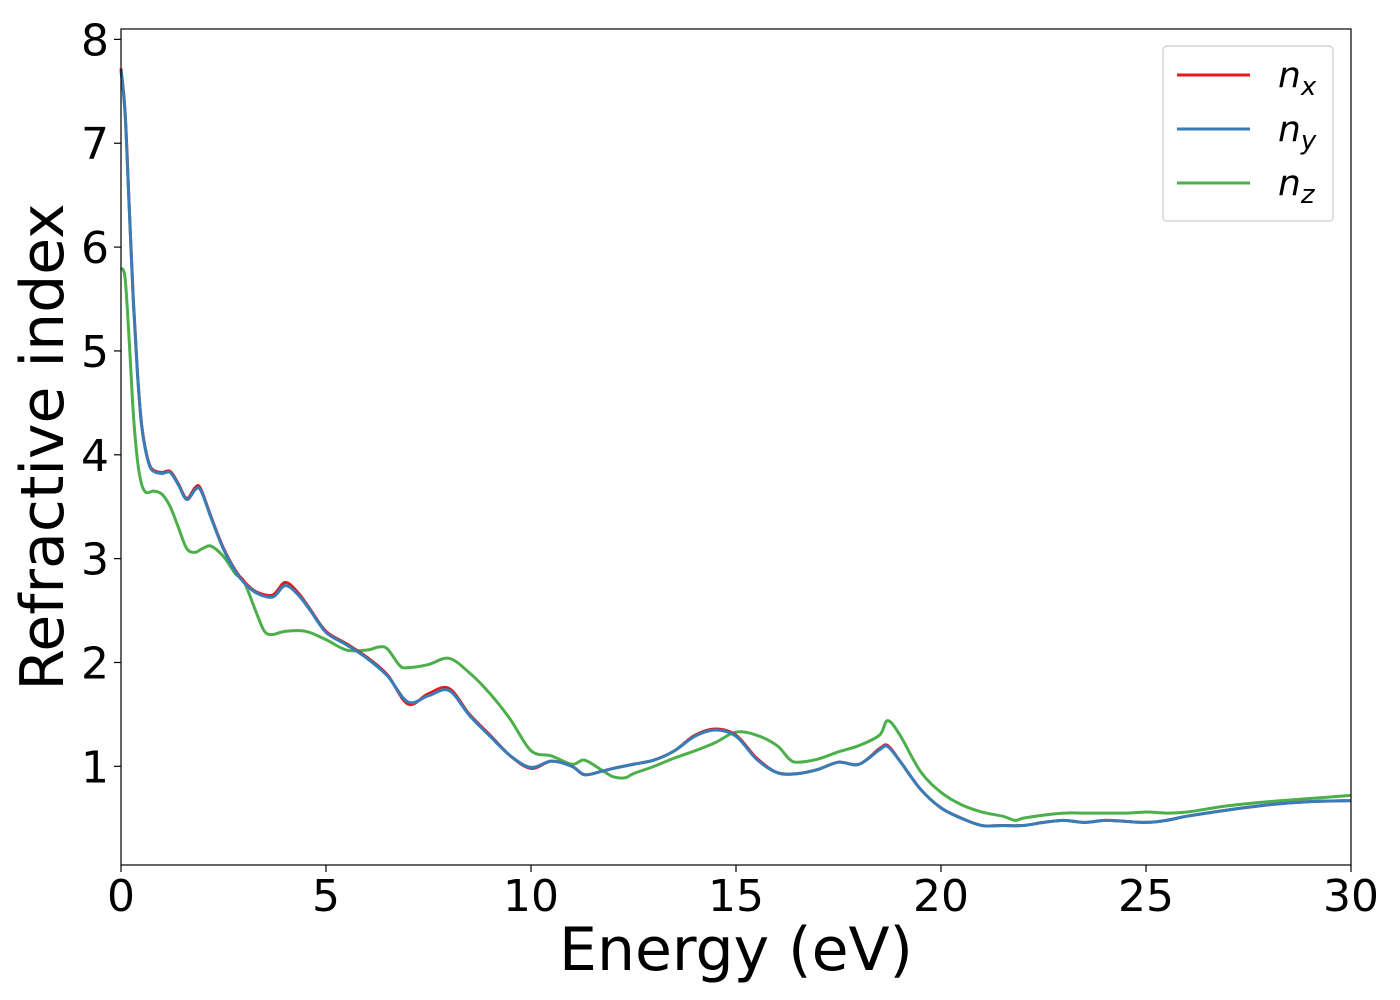 The image size is (1400, 1000). I want to click on y-tick-label: 6, so click(95, 248).